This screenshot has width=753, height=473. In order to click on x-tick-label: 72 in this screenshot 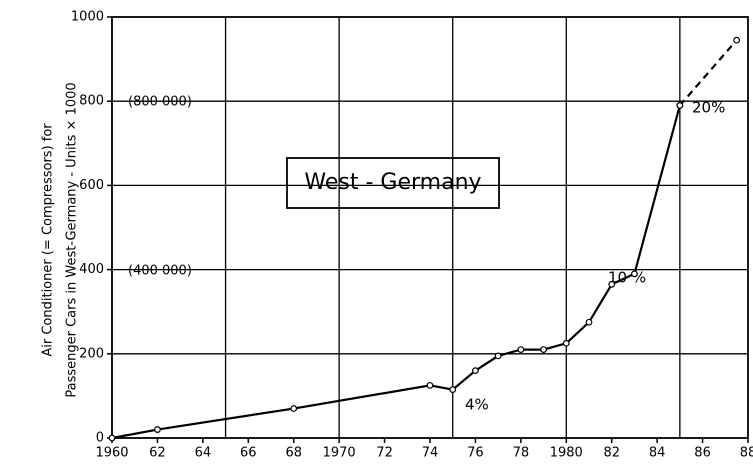, I will do `click(384, 453)`.